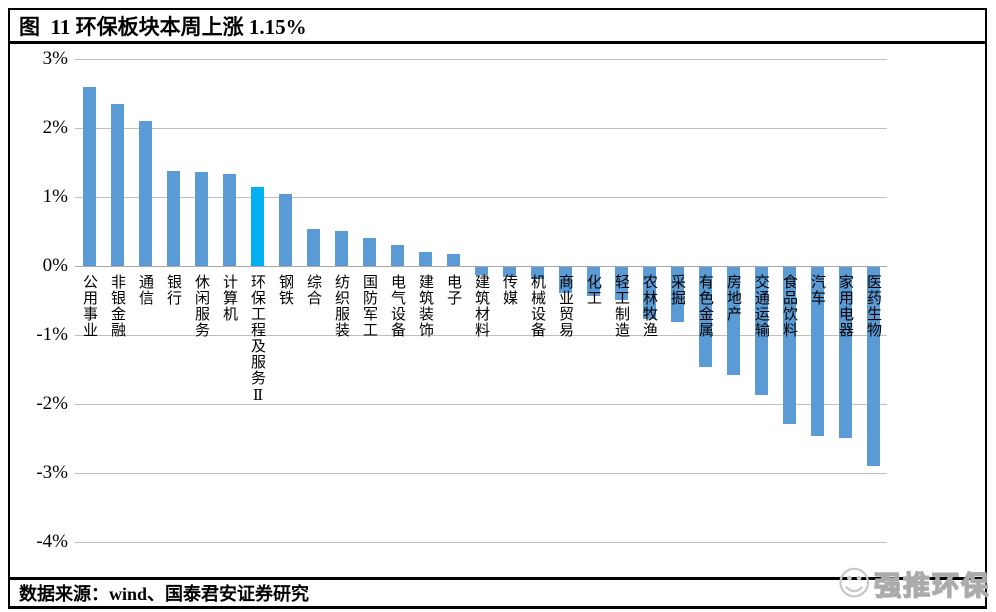  Describe the element at coordinates (817, 290) in the screenshot. I see `category-label: 汽车` at that location.